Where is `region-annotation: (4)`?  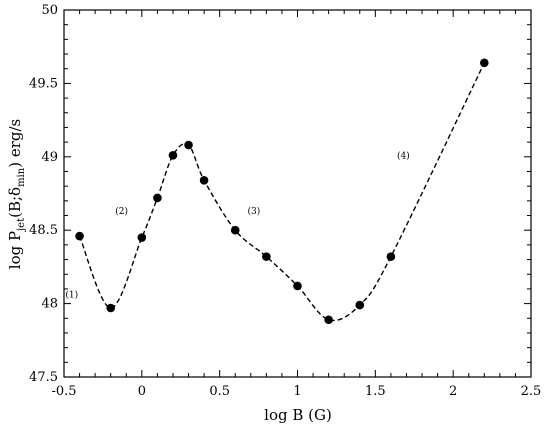 region-annotation: (4) is located at coordinates (403, 155).